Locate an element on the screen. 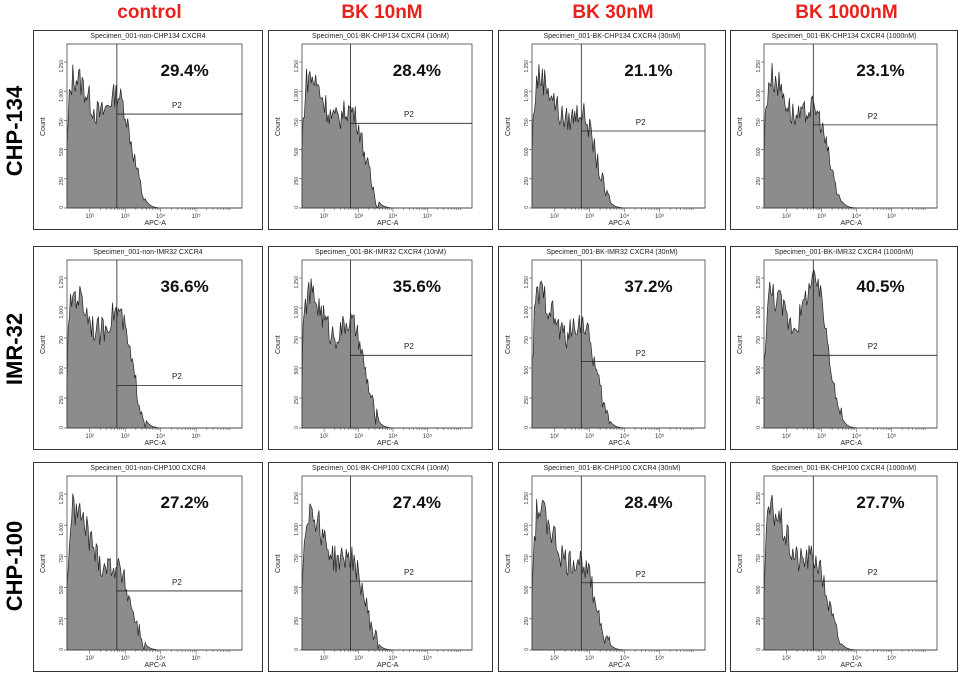  percent-label: 27.7% is located at coordinates (880, 502).